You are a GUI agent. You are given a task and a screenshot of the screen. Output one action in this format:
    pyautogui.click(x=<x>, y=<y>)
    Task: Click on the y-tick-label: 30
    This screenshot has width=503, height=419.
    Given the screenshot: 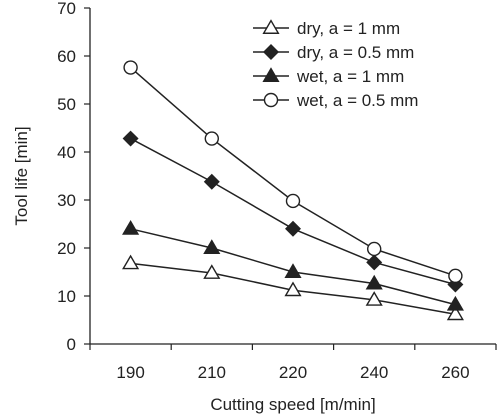 What is the action you would take?
    pyautogui.click(x=66, y=200)
    